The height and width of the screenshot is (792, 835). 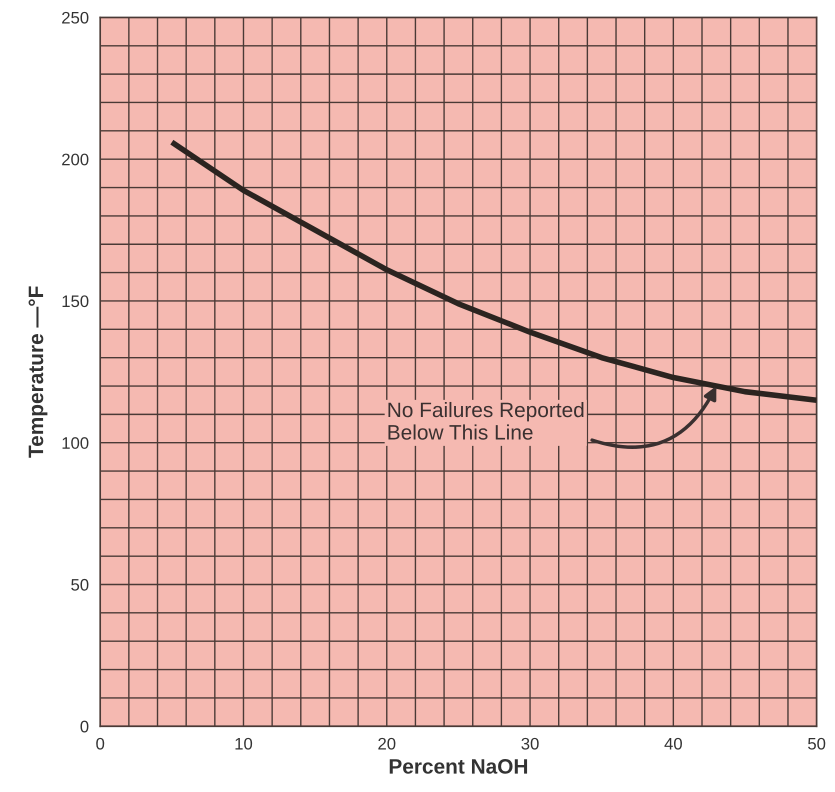 What do you see at coordinates (75, 301) in the screenshot?
I see `y-tick-label: 150` at bounding box center [75, 301].